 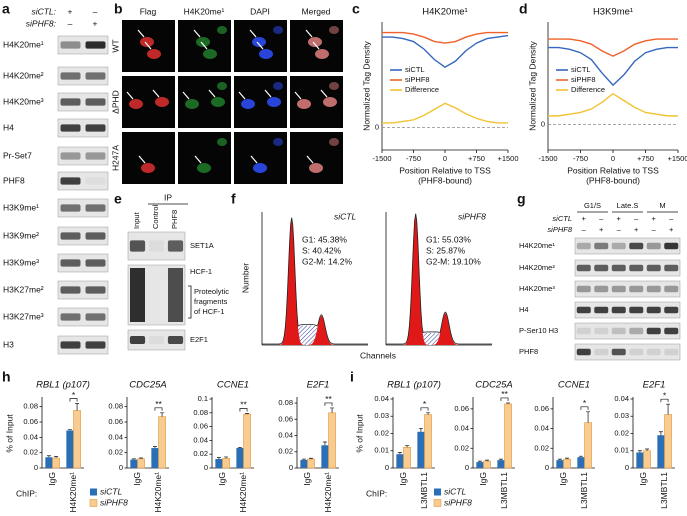 I want to click on significance: **, so click(x=158, y=404).